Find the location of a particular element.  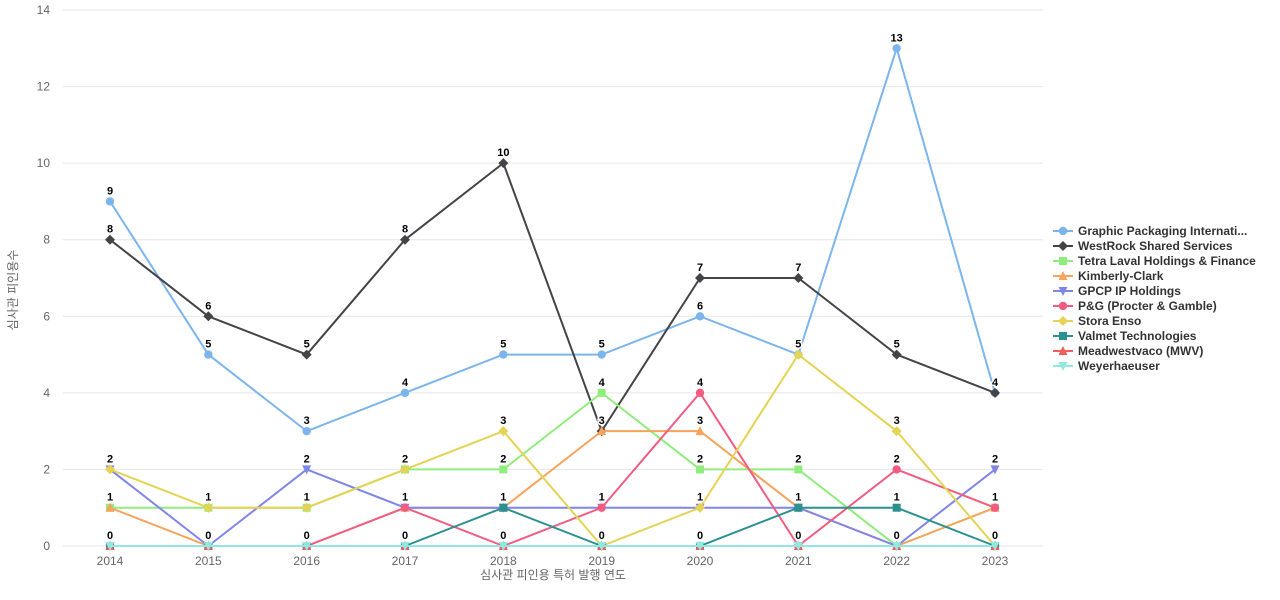

x-tick-label: 2019 is located at coordinates (601, 561).